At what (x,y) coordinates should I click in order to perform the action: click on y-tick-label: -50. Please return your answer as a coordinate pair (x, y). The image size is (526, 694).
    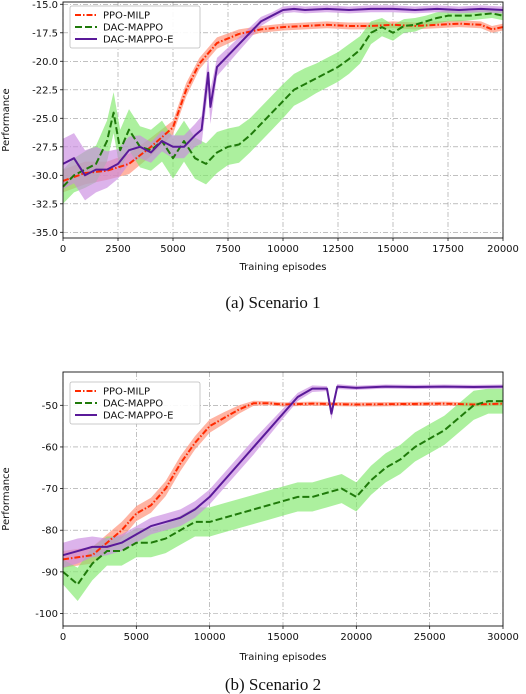
    Looking at the image, I should click on (50, 406).